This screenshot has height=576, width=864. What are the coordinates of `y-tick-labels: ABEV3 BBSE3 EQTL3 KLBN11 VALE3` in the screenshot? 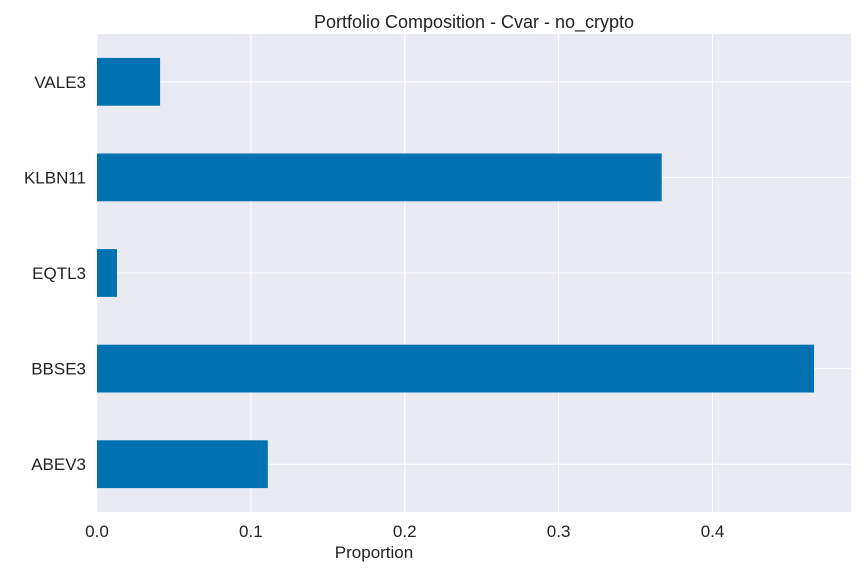 It's located at (55, 273).